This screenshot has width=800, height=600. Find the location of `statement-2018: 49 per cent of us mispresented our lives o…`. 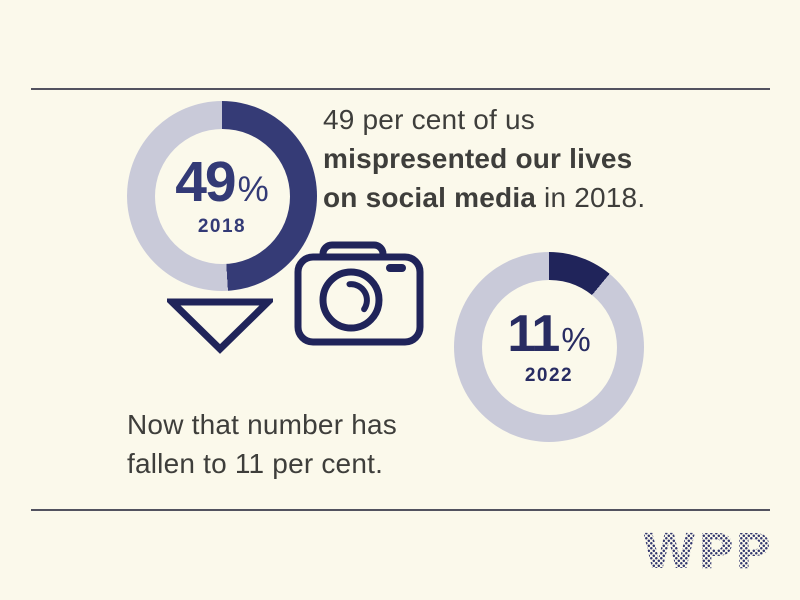

statement-2018: 49 per cent of us mispresented our lives o… is located at coordinates (484, 158).